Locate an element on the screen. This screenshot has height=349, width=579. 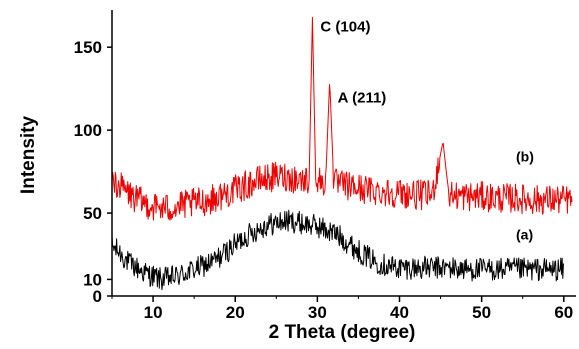
series-label-a: (a) is located at coordinates (524, 235).